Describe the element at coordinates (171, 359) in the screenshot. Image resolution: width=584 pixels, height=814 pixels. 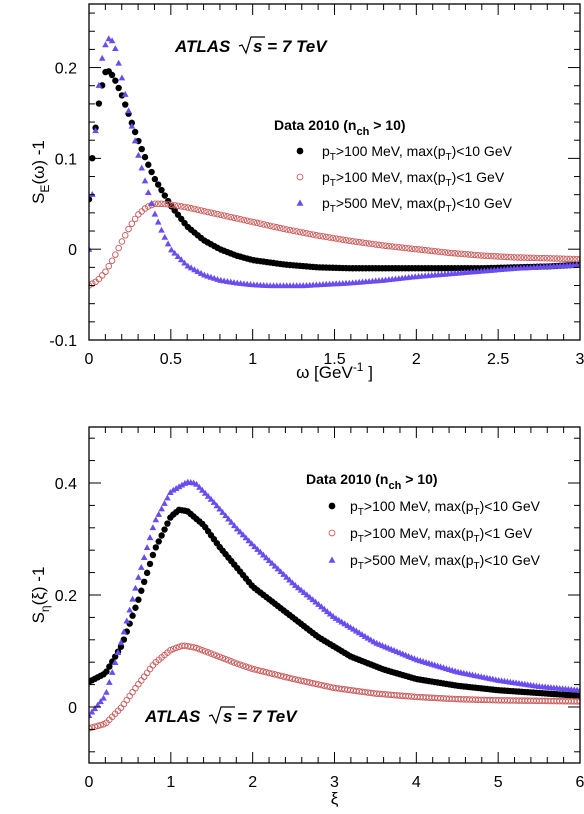
I see `x-tick-label: 0.5` at that location.